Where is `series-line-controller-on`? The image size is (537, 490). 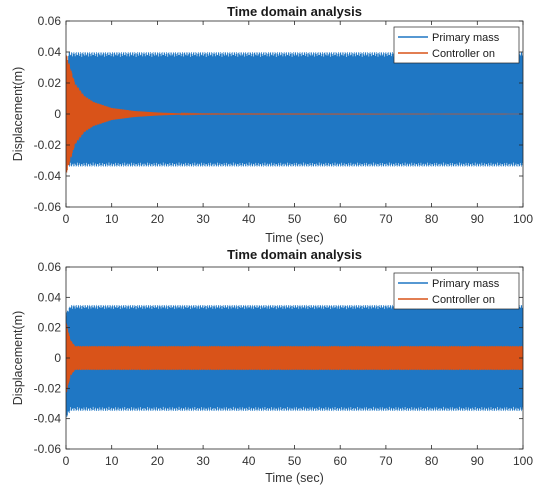
series-line-controller-on is located at coordinates (294, 357).